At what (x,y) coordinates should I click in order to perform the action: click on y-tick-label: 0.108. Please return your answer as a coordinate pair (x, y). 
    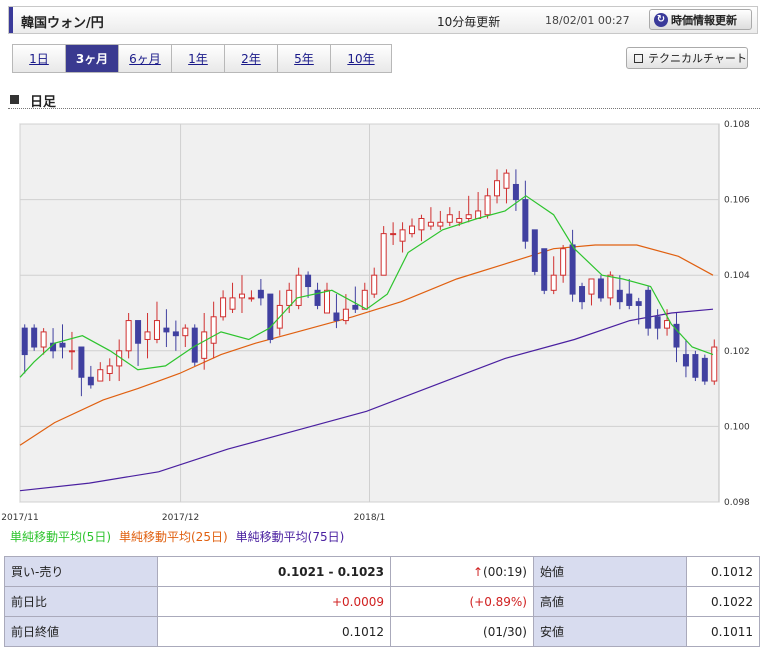
    Looking at the image, I should click on (737, 125).